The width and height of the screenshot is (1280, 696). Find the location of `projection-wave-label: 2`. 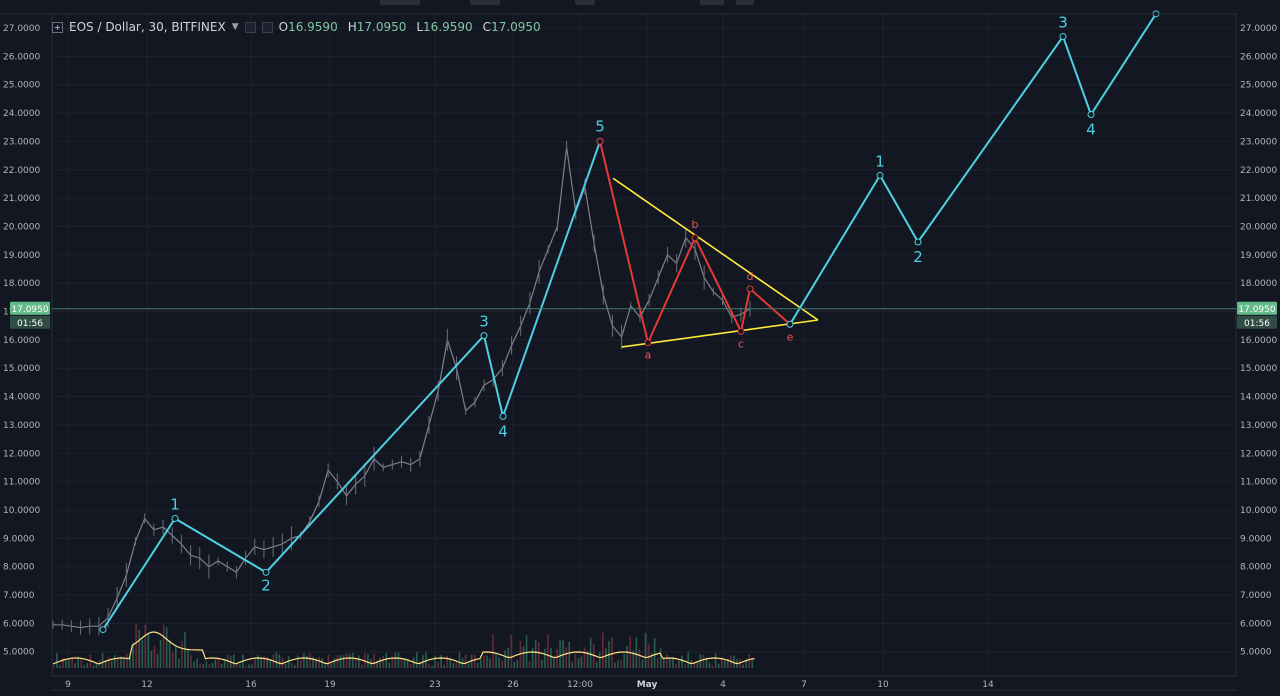

projection-wave-label: 2 is located at coordinates (918, 257).